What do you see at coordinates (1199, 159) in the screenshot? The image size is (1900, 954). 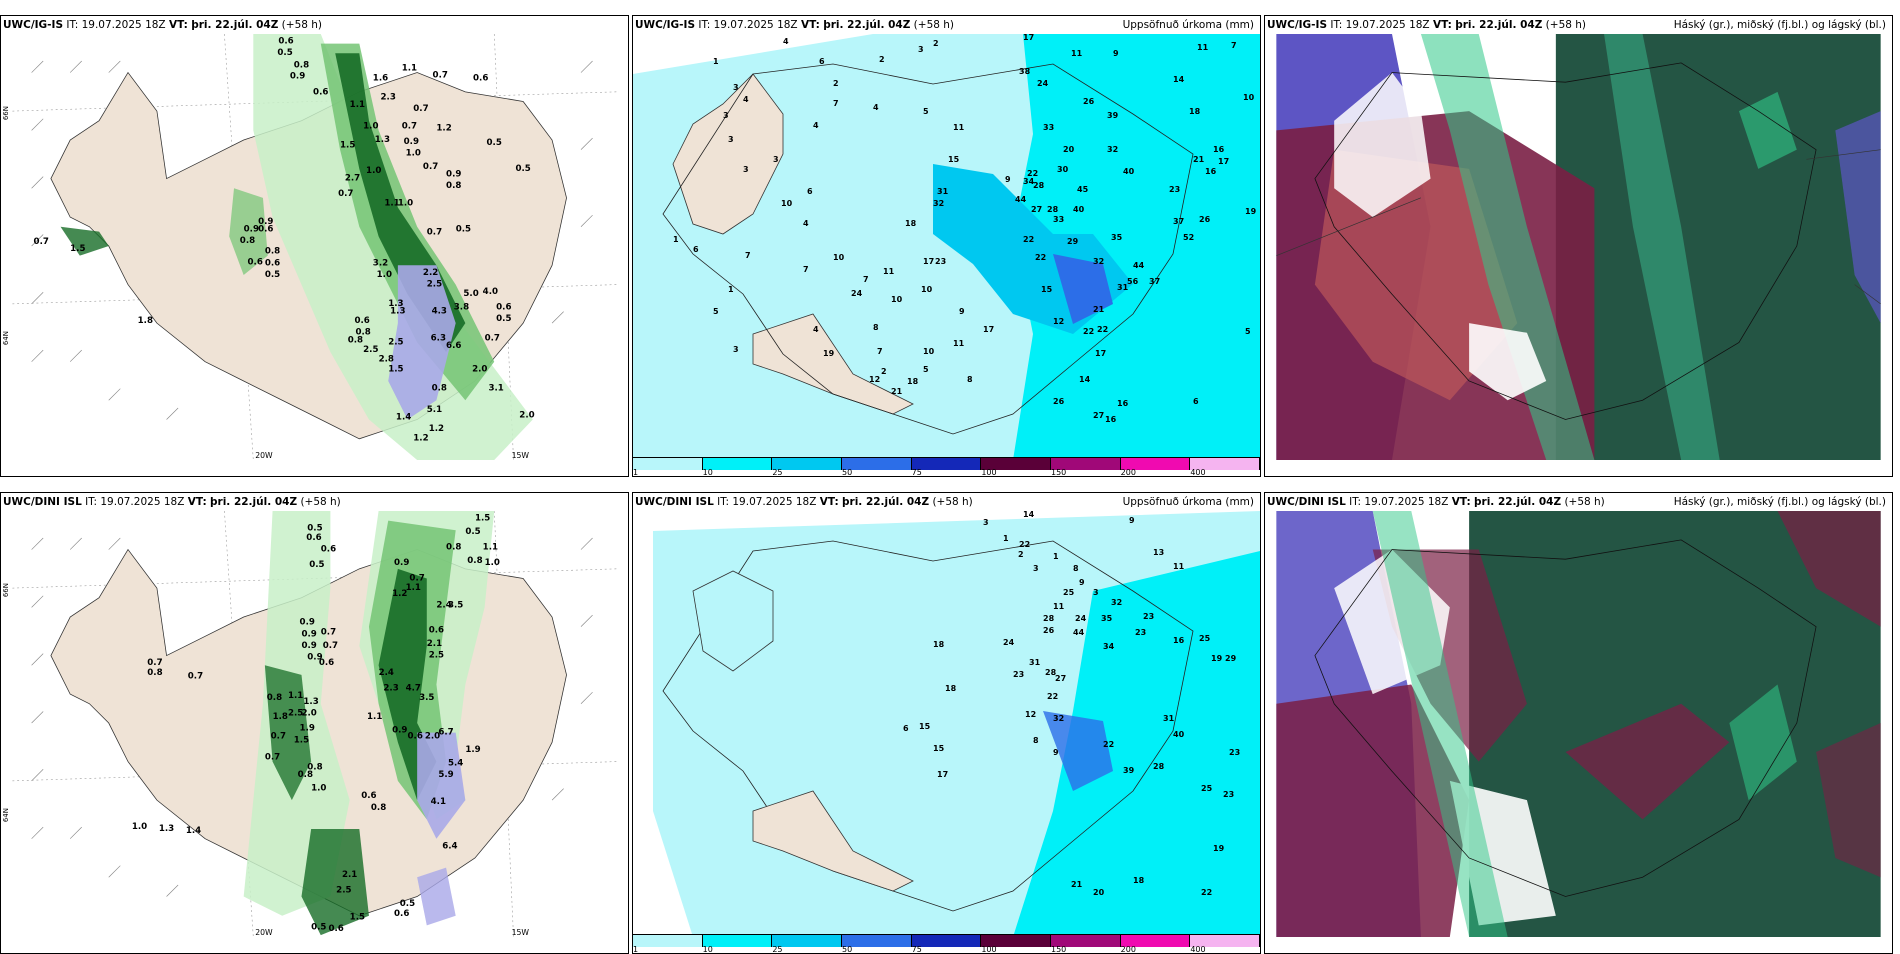 I see `value-label: 21` at bounding box center [1199, 159].